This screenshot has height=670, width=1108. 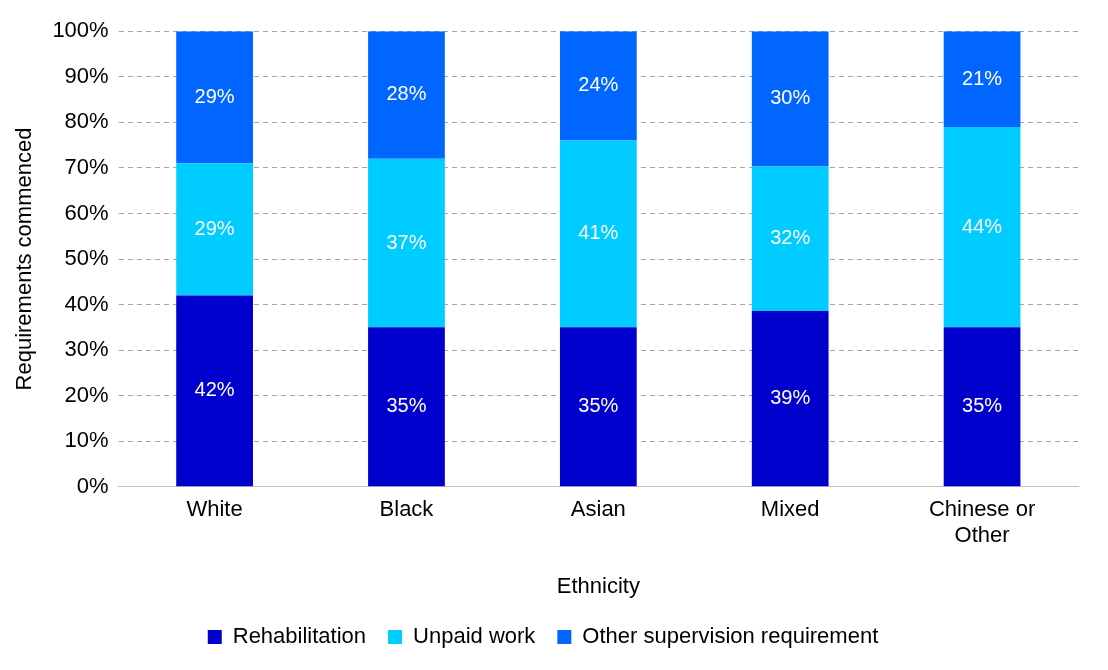 What do you see at coordinates (730, 636) in the screenshot?
I see `legend-label: Other supervision requirement` at bounding box center [730, 636].